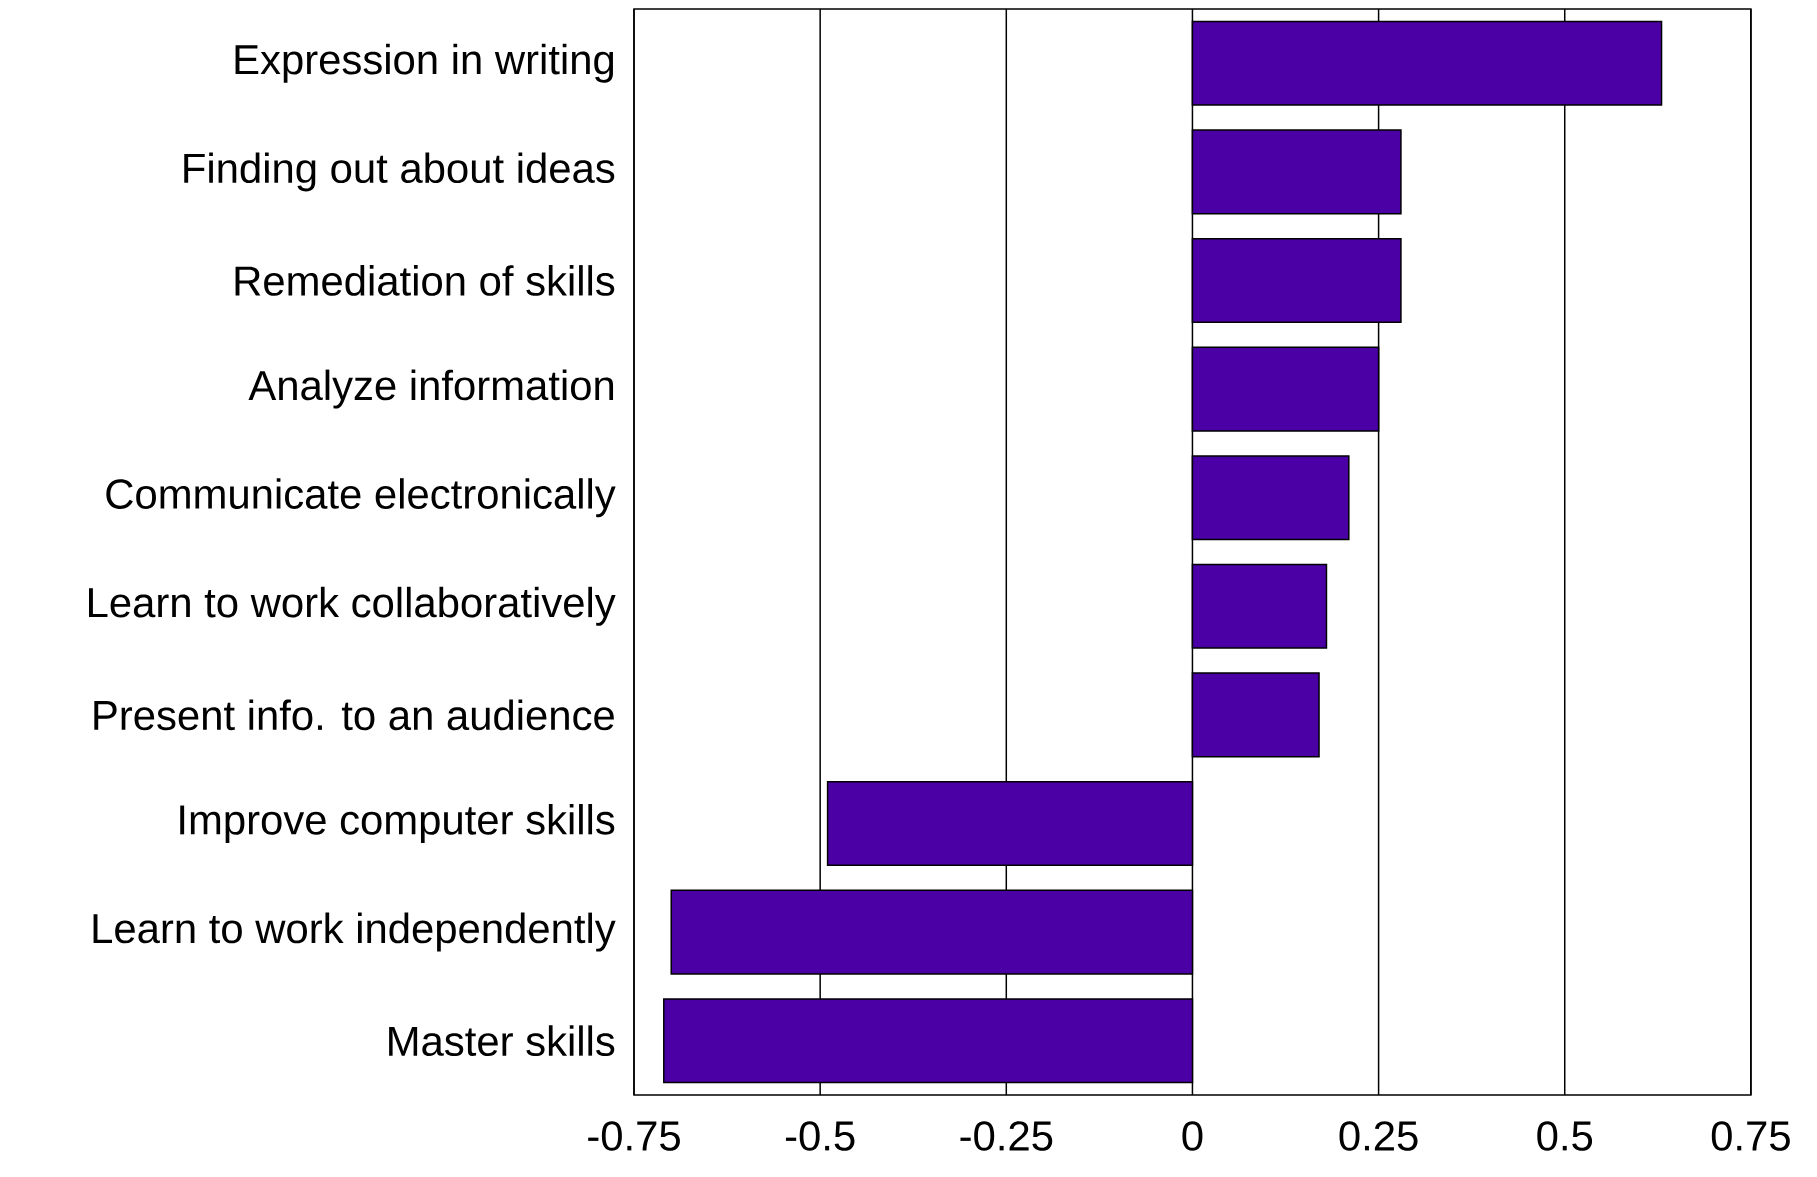 The image size is (1817, 1177). Describe the element at coordinates (820, 1136) in the screenshot. I see `x-tick-label: -0.5` at that location.